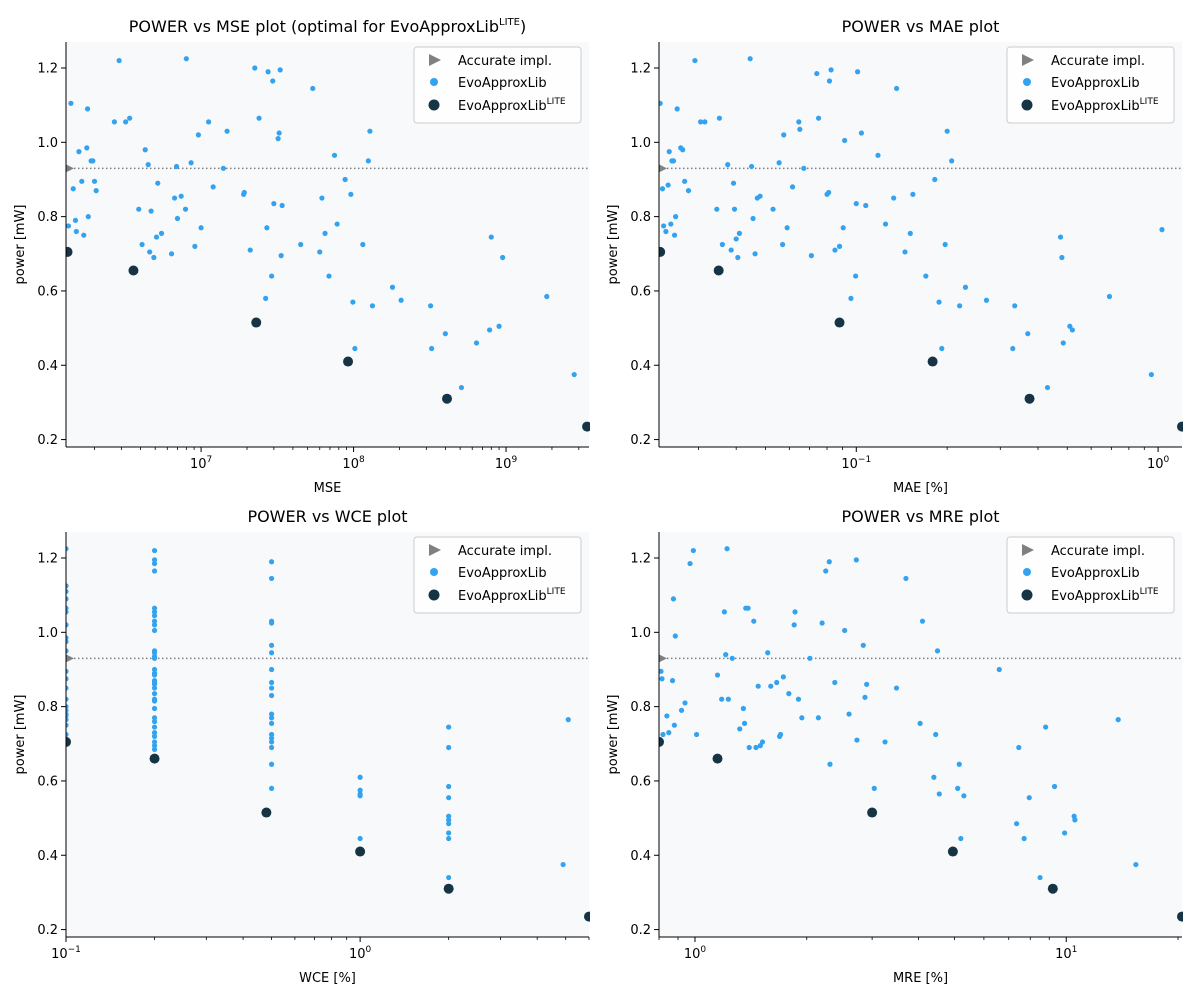  Describe the element at coordinates (556, 592) in the screenshot. I see `legend-label-lite-superscript: LITE` at that location.